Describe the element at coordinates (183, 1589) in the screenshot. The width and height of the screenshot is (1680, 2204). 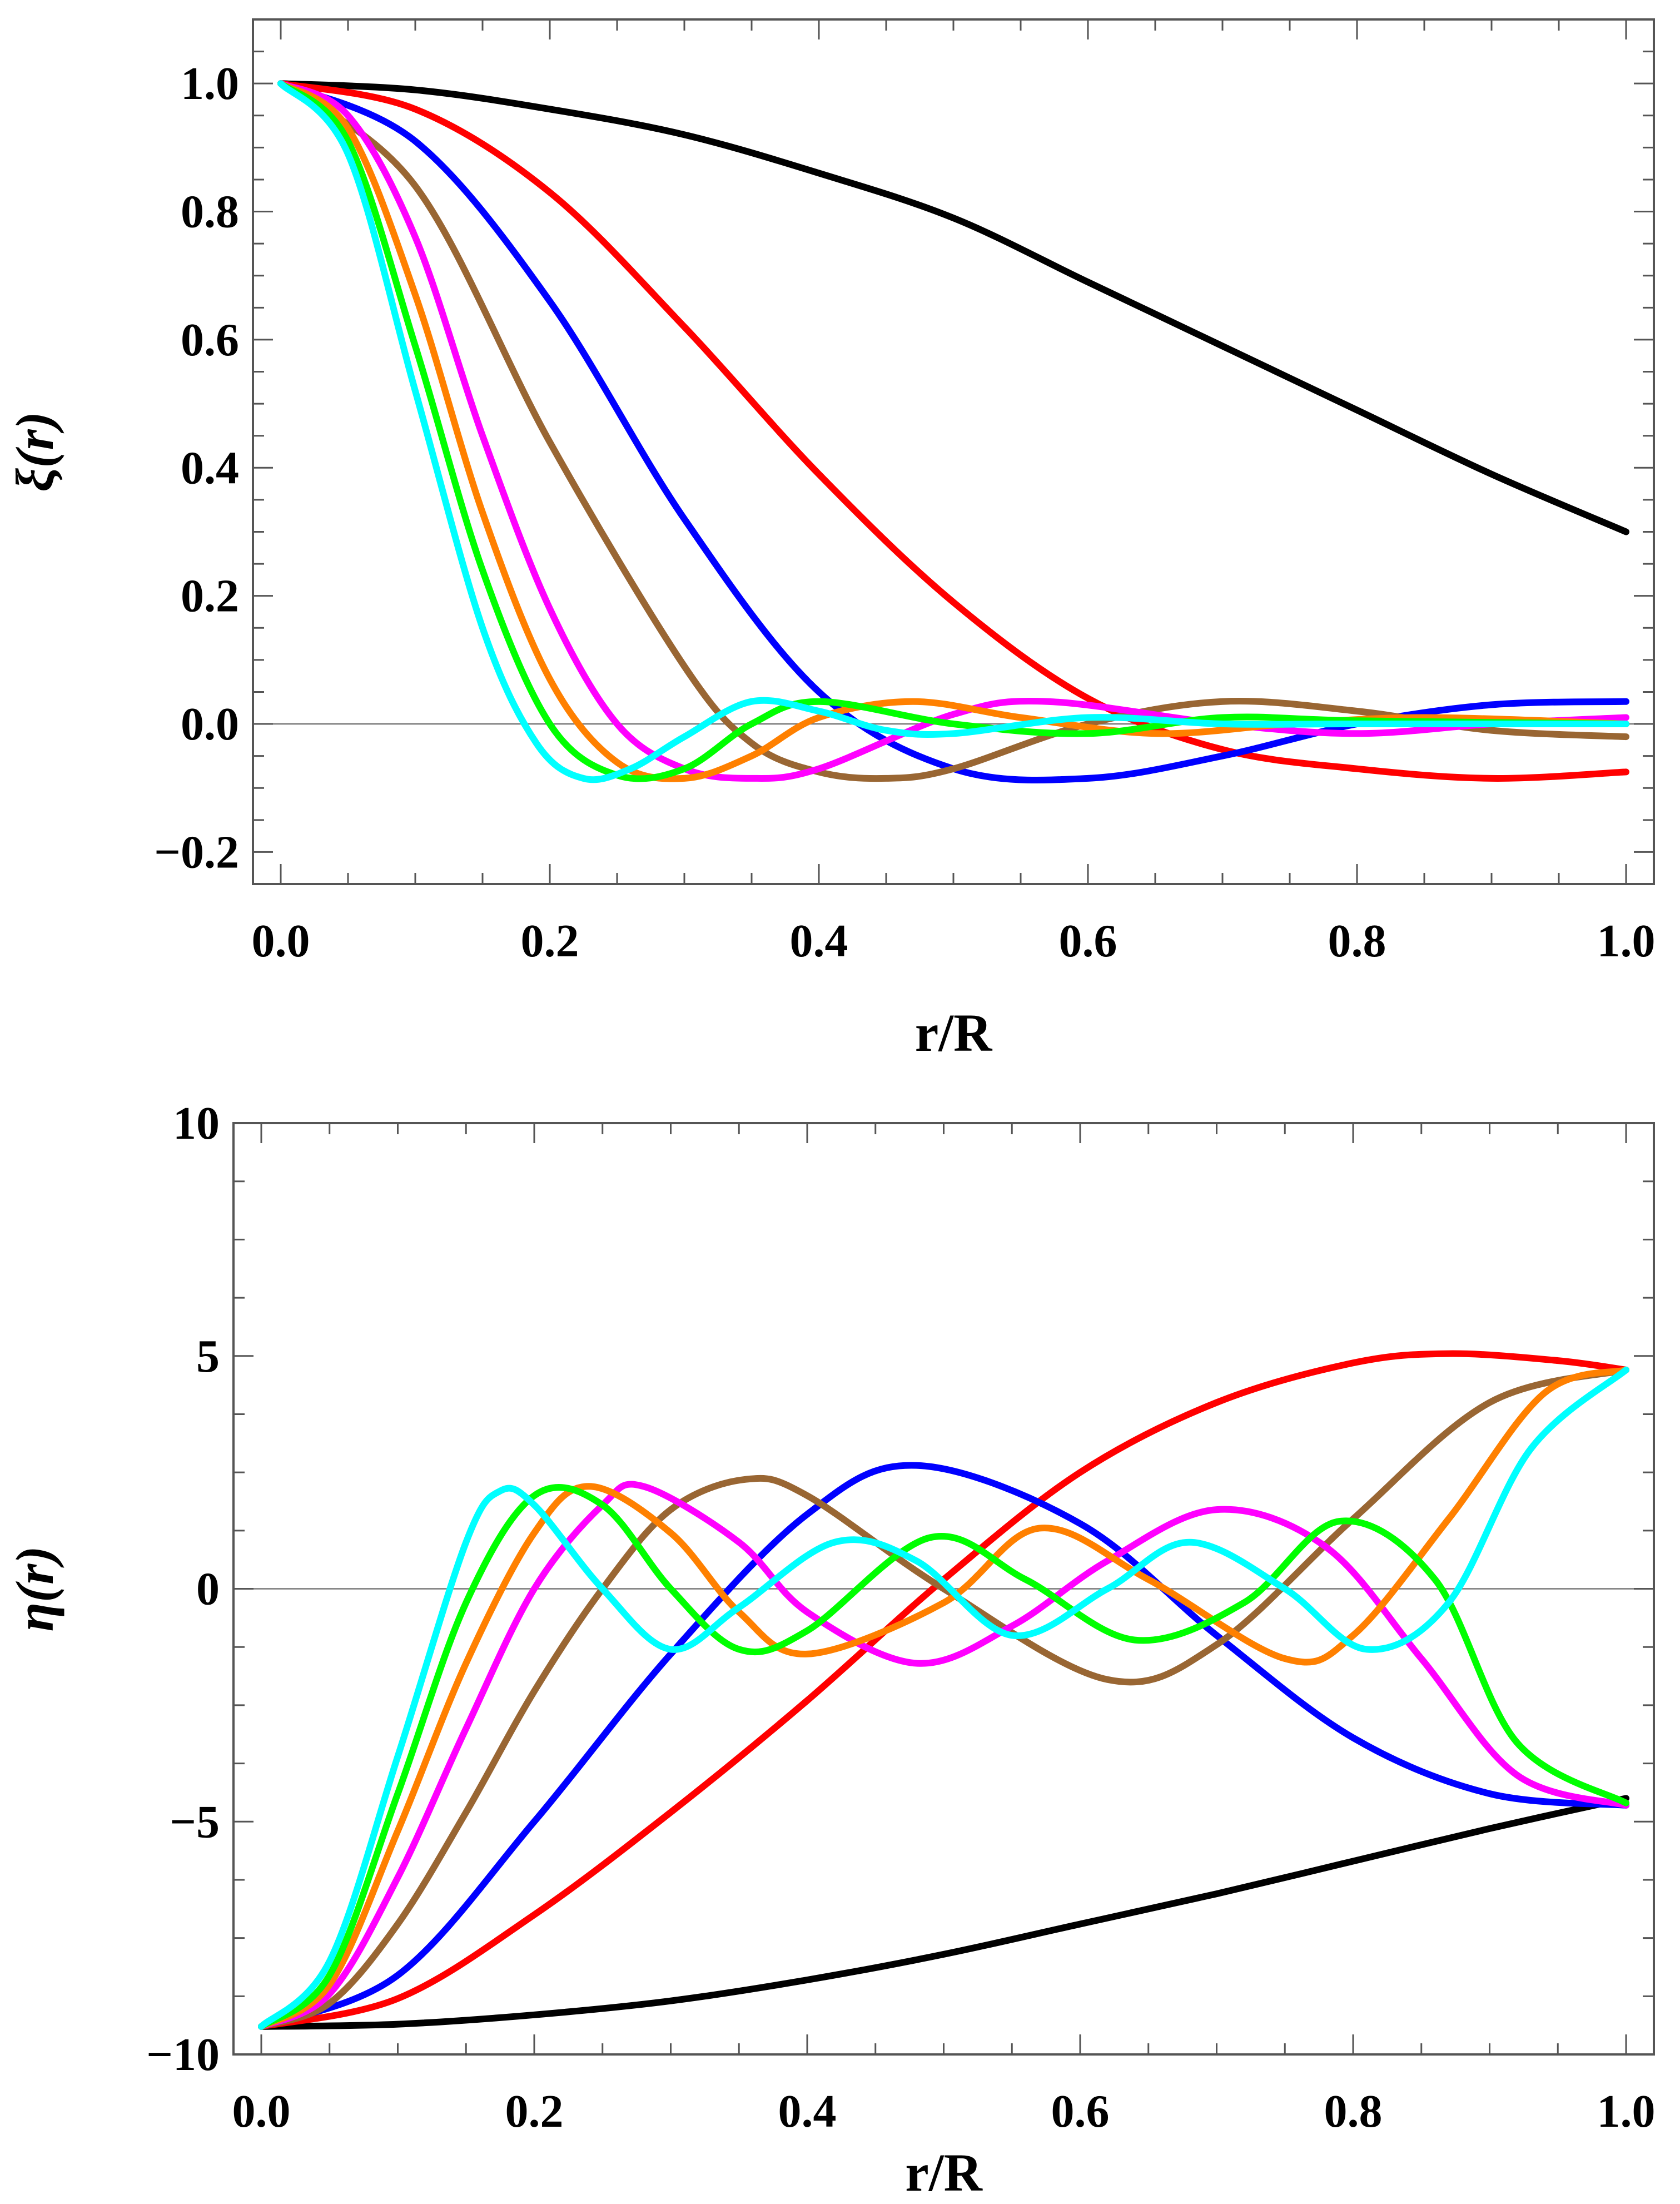
I see `eta-y-tick-labels: −10 −5 0 5 10` at that location.